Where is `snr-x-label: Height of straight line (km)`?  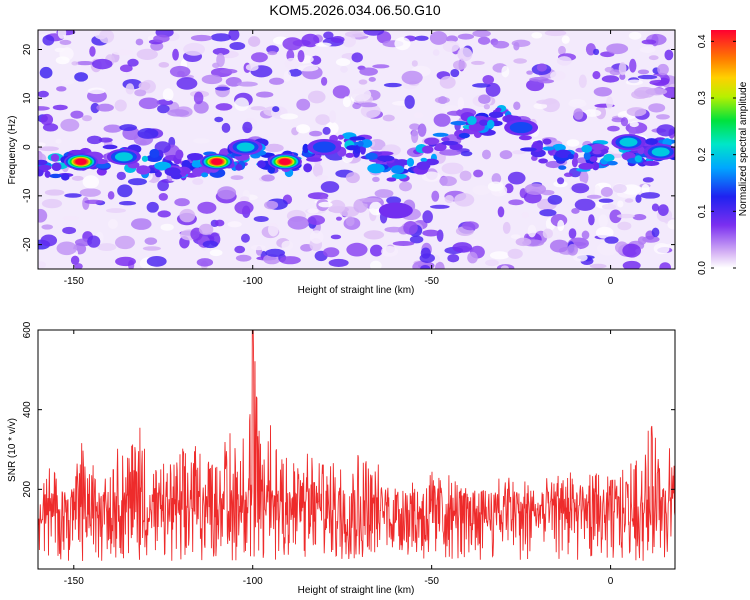
snr-x-label: Height of straight line (km) is located at coordinates (356, 590).